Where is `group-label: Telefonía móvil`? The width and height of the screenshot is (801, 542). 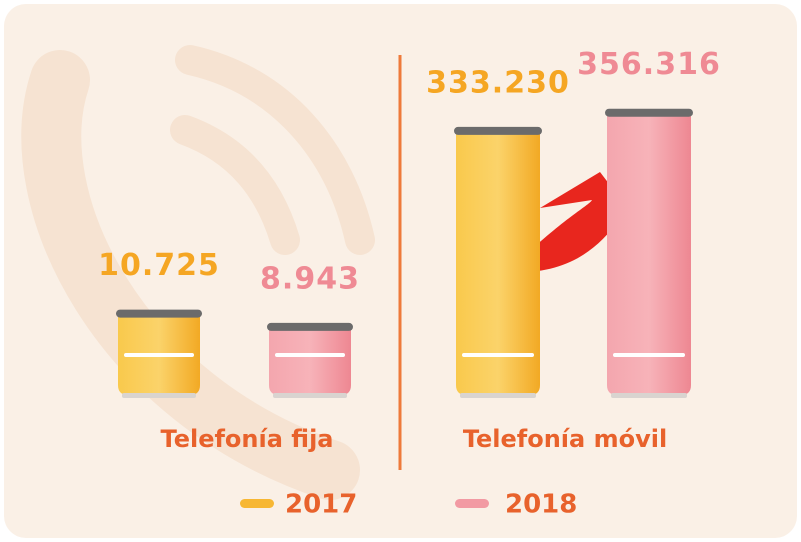
group-label: Telefonía móvil is located at coordinates (565, 439).